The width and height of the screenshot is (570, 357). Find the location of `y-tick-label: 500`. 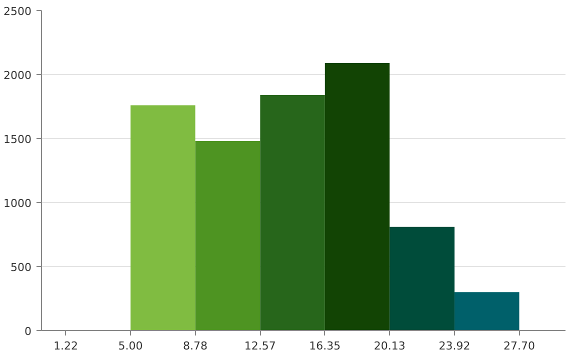

y-tick-label: 500 is located at coordinates (21, 267).